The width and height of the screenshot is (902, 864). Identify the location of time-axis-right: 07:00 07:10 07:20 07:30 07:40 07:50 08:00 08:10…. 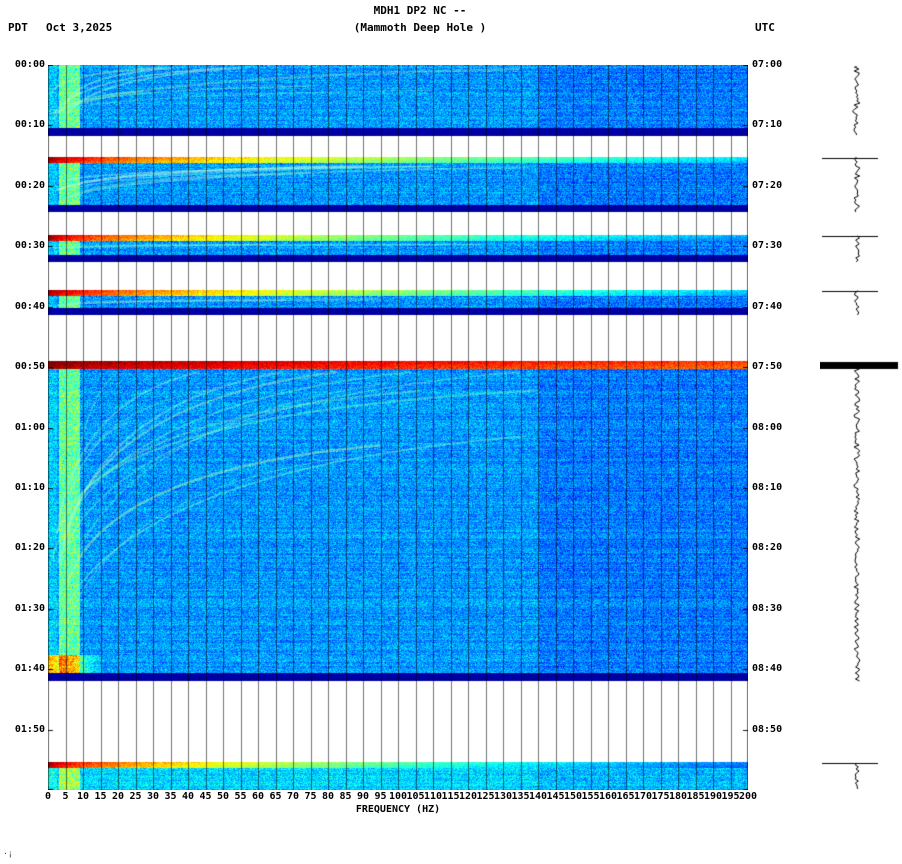
(776, 432).